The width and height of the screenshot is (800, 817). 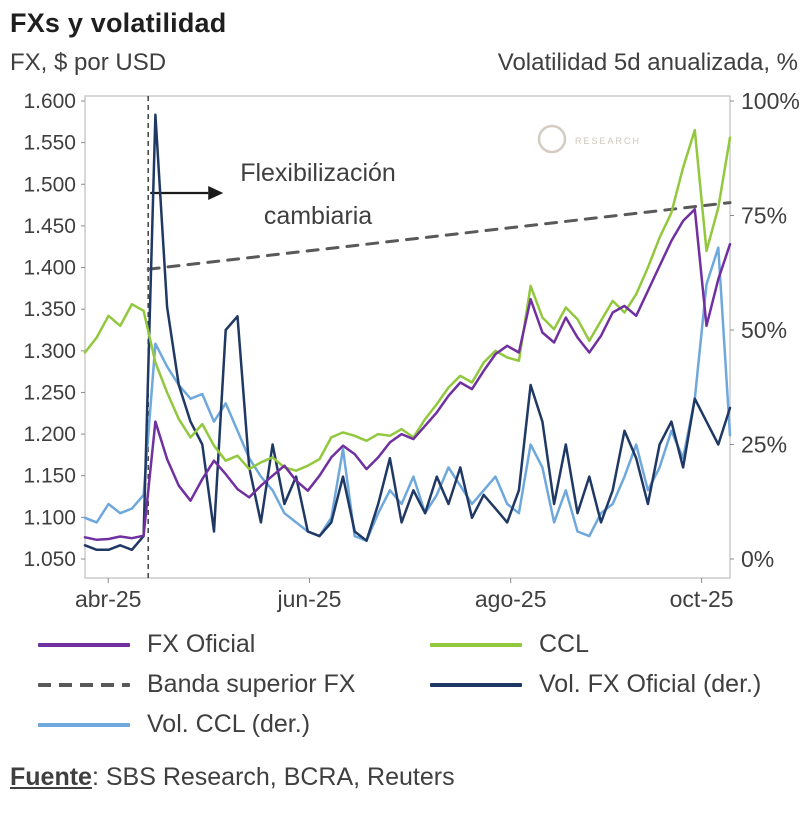 I want to click on source-line: Fuente: SBS Research, BCRA, Reuters, so click(x=400, y=765).